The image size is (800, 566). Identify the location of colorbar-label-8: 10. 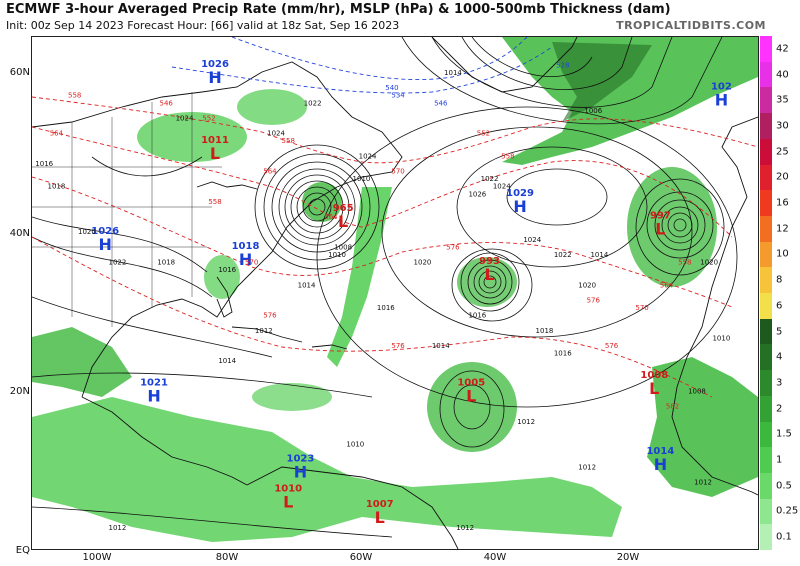
(782, 254).